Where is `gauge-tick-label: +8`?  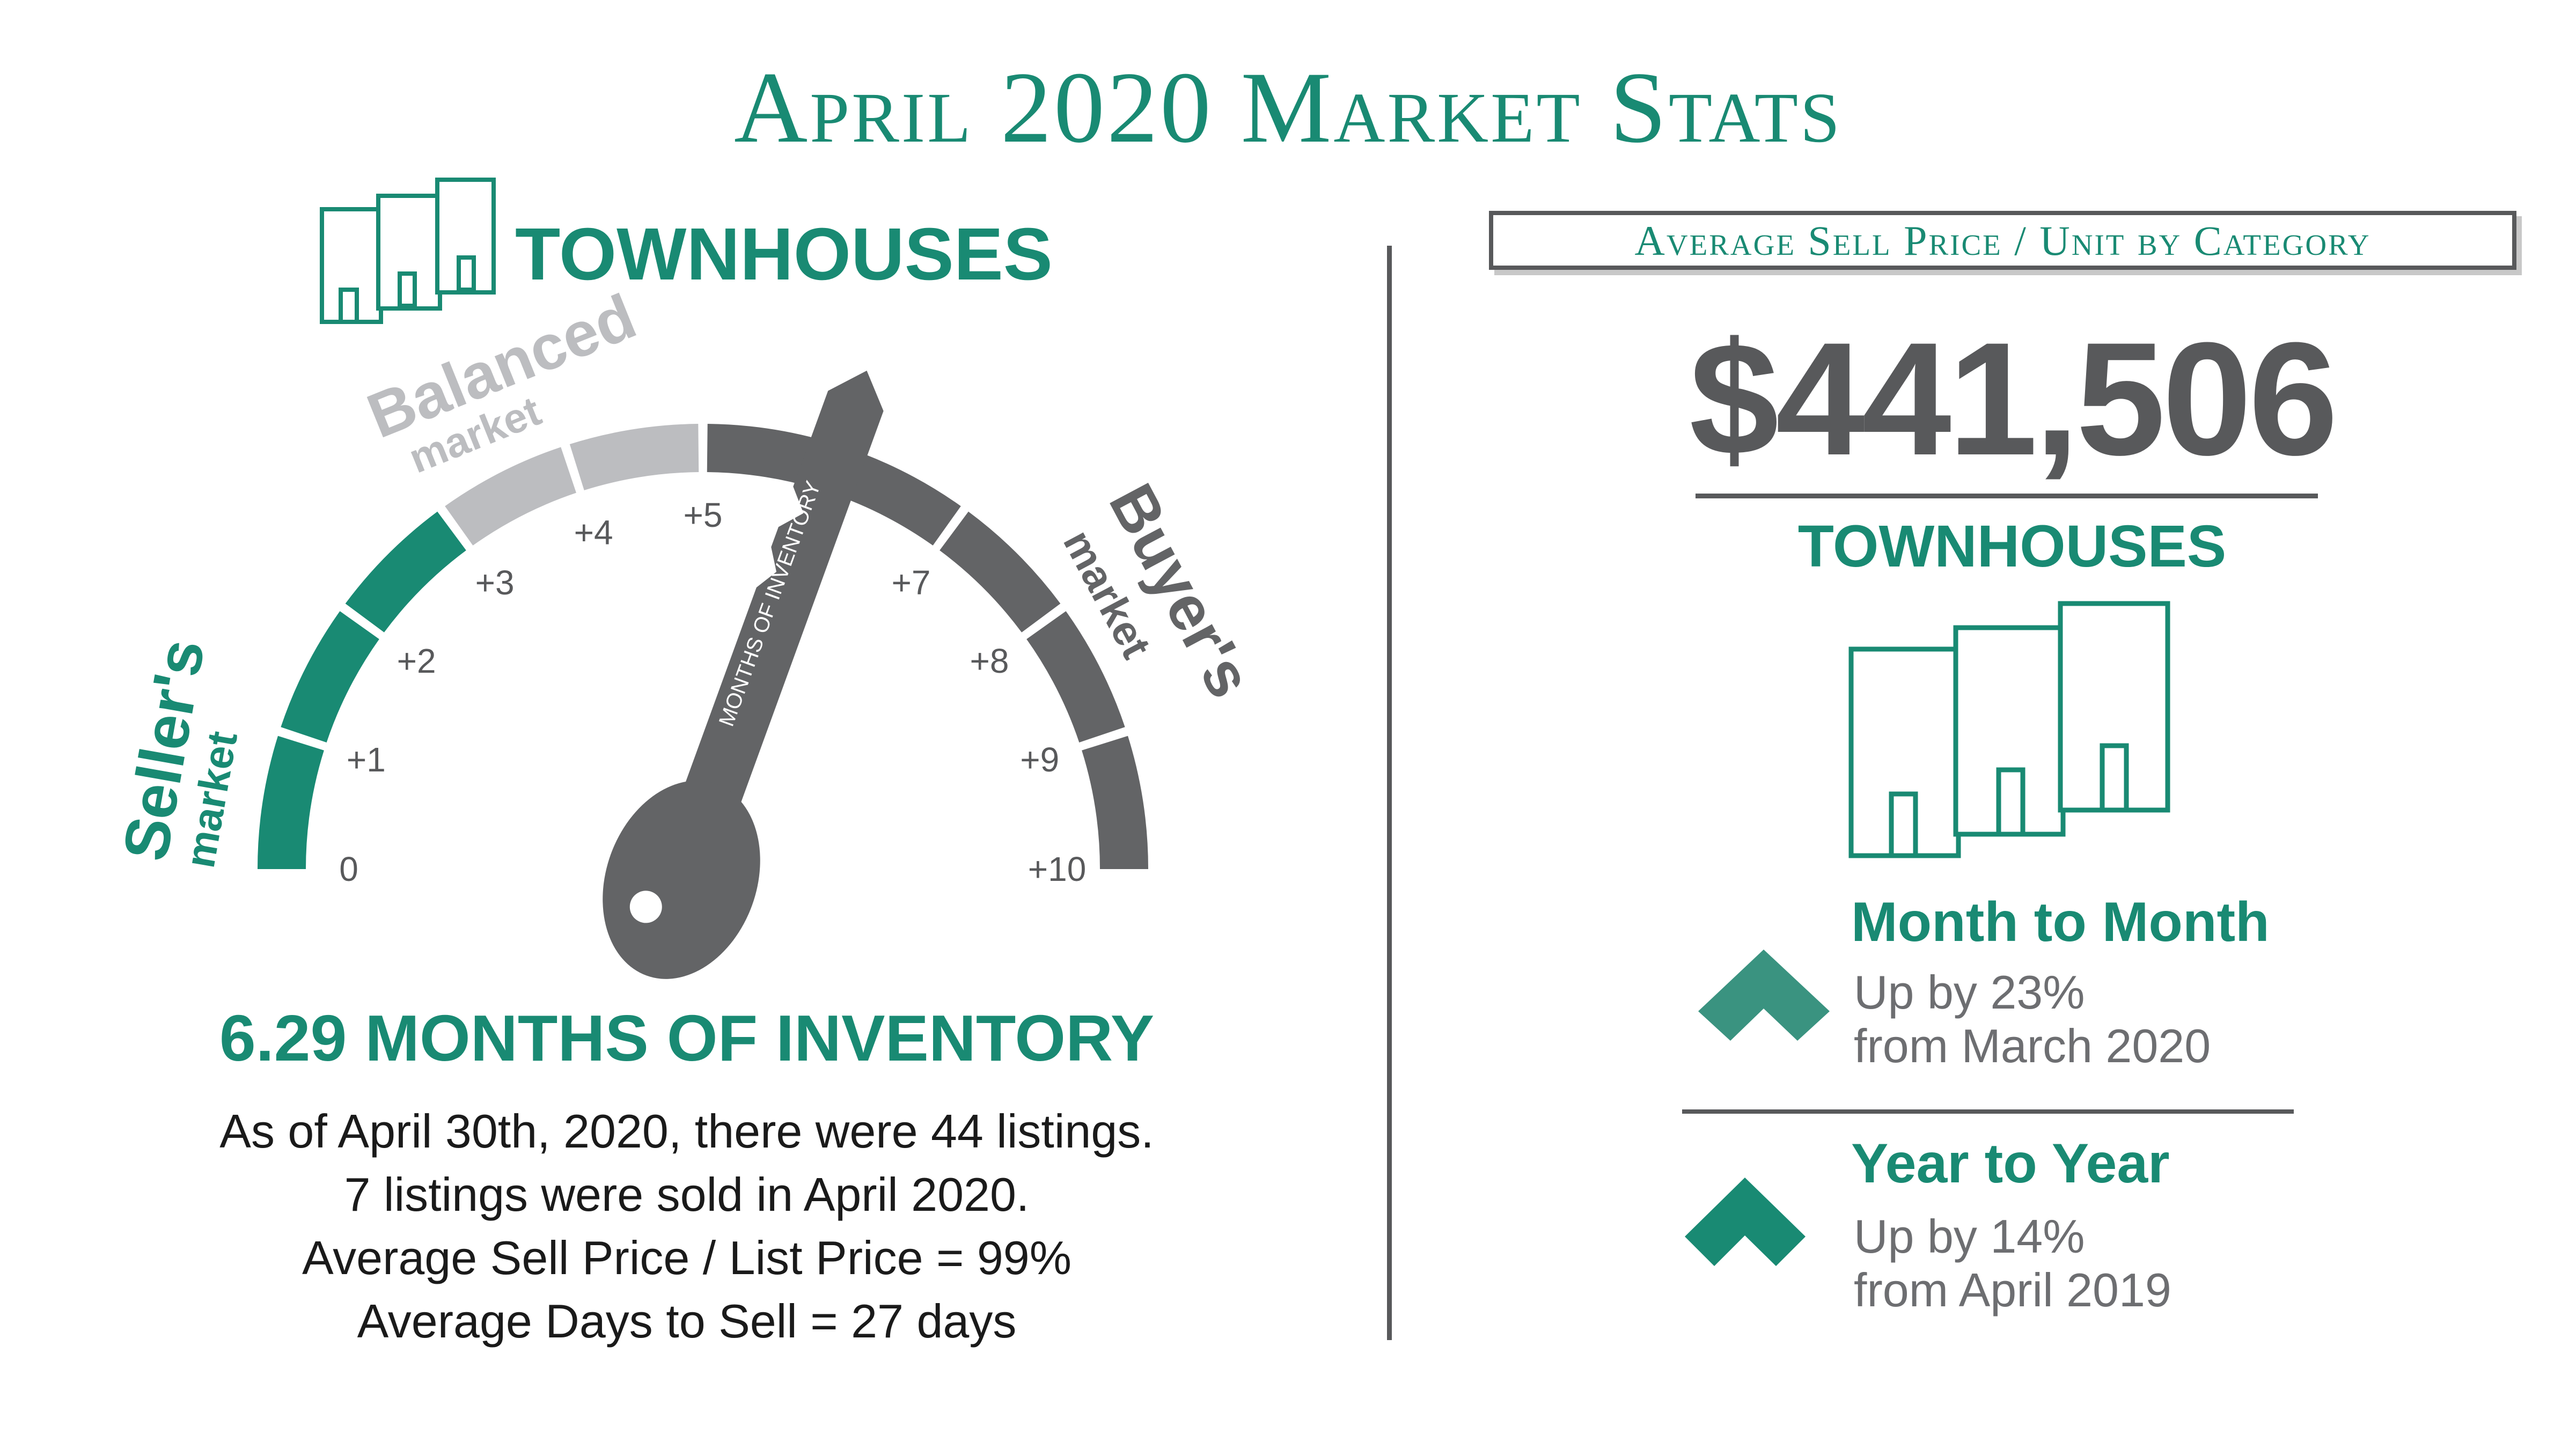
gauge-tick-label: +8 is located at coordinates (989, 661).